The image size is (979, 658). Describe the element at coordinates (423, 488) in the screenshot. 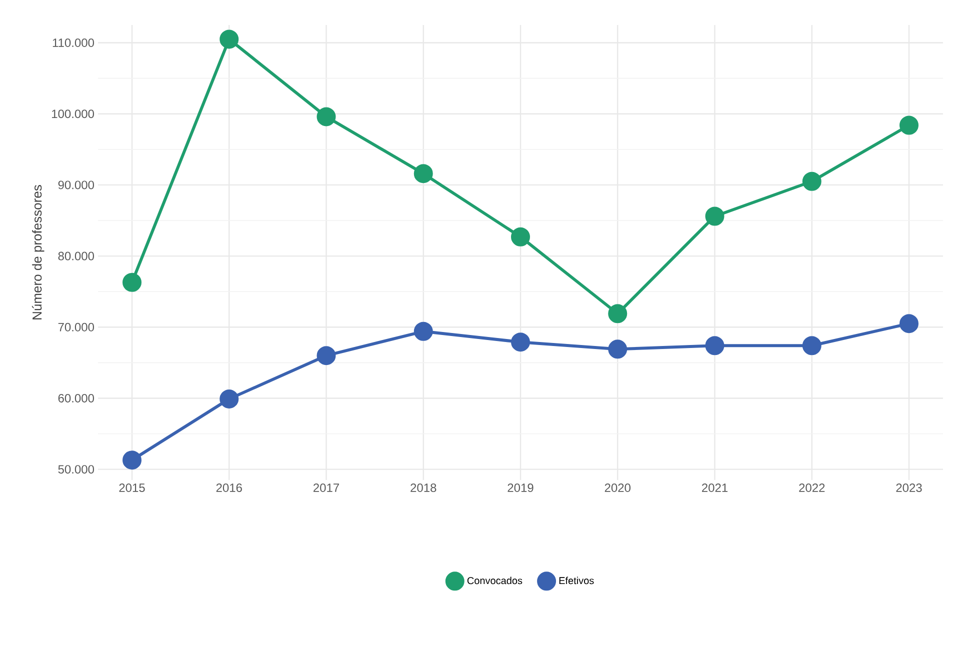

I see `x-tick-label: 2018` at that location.